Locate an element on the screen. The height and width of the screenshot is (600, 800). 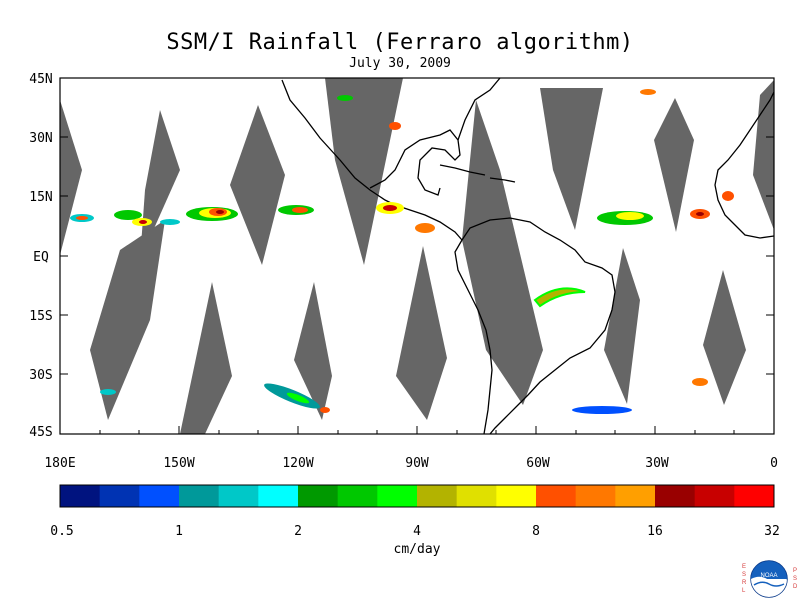
lon-label: 120W is located at coordinates (297, 463).